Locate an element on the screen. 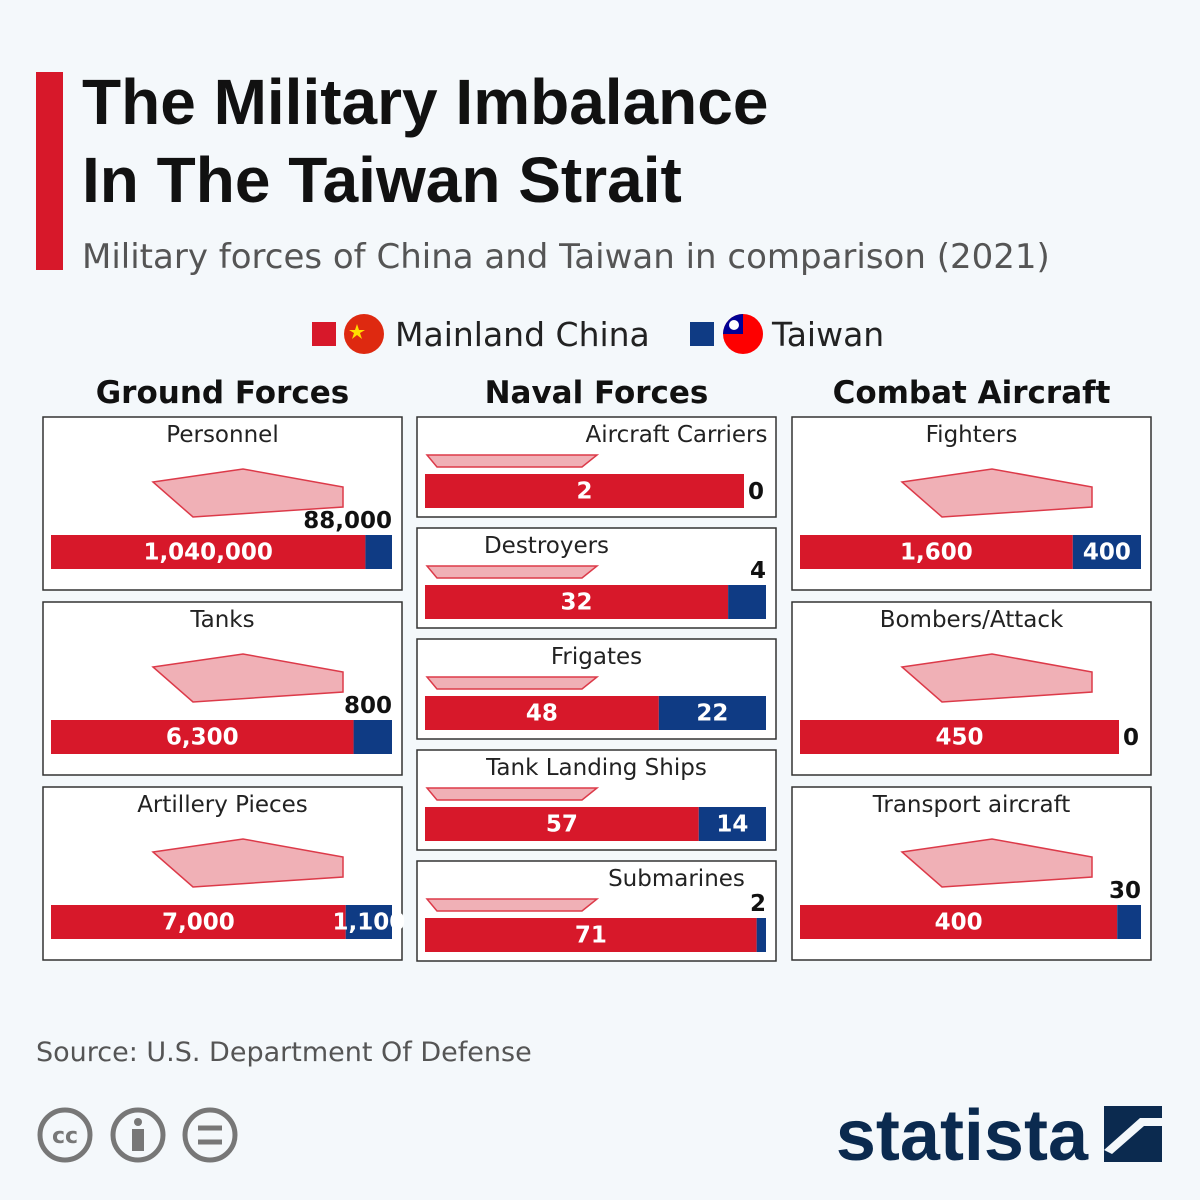  panel-label: Tank Landing Ships is located at coordinates (596, 768).